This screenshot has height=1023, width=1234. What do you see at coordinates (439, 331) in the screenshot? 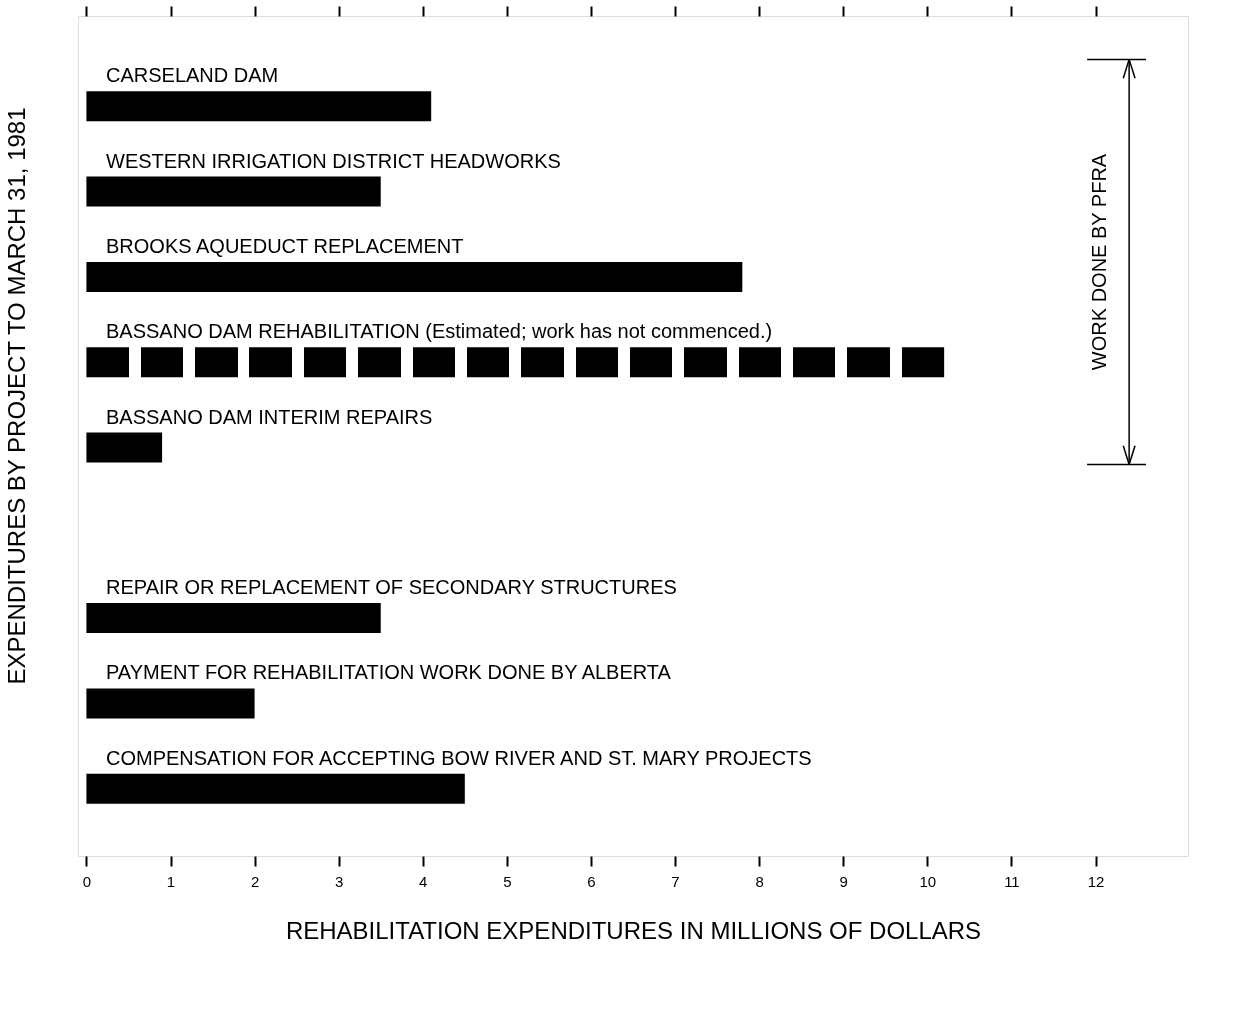
I see `y-tick-label: BASSANO DAM REHABILITATION (Estimated; work has not commenced.)` at bounding box center [439, 331].